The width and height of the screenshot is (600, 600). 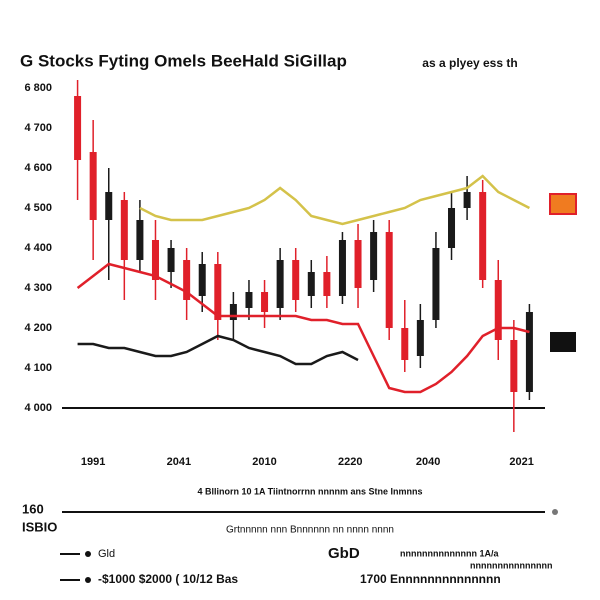 What do you see at coordinates (179, 462) in the screenshot?
I see `x-tick-label: 2041` at bounding box center [179, 462].